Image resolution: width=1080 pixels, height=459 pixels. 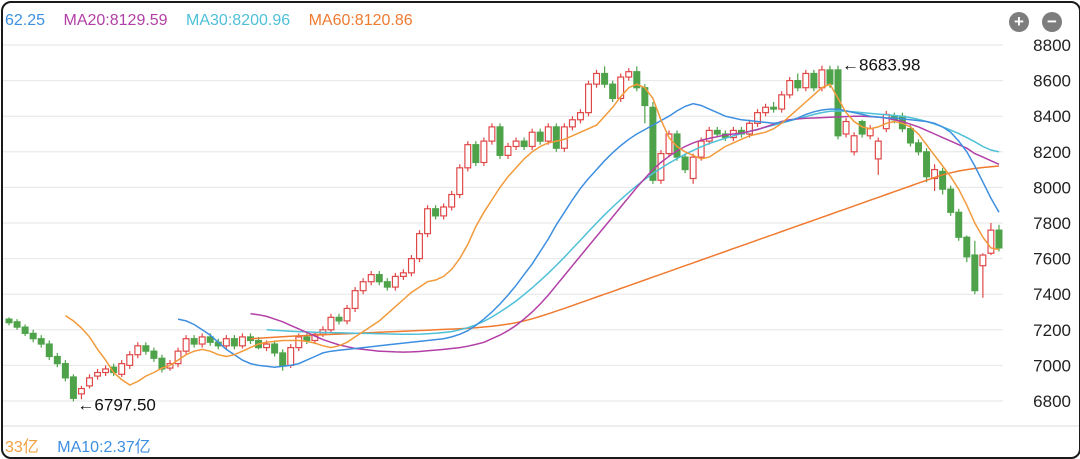 What do you see at coordinates (1052, 152) in the screenshot?
I see `y-tick-label: 8200` at bounding box center [1052, 152].